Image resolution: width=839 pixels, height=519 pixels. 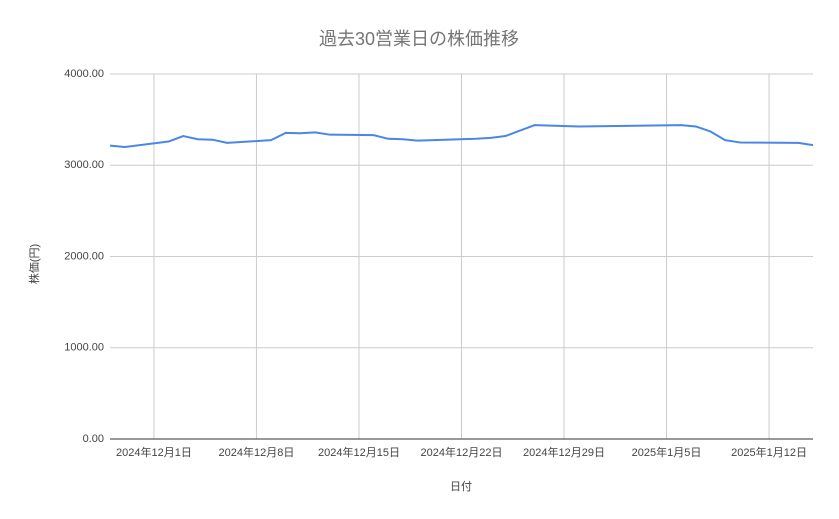 I want to click on x-tick-label: 2024年12月15日, so click(x=359, y=452).